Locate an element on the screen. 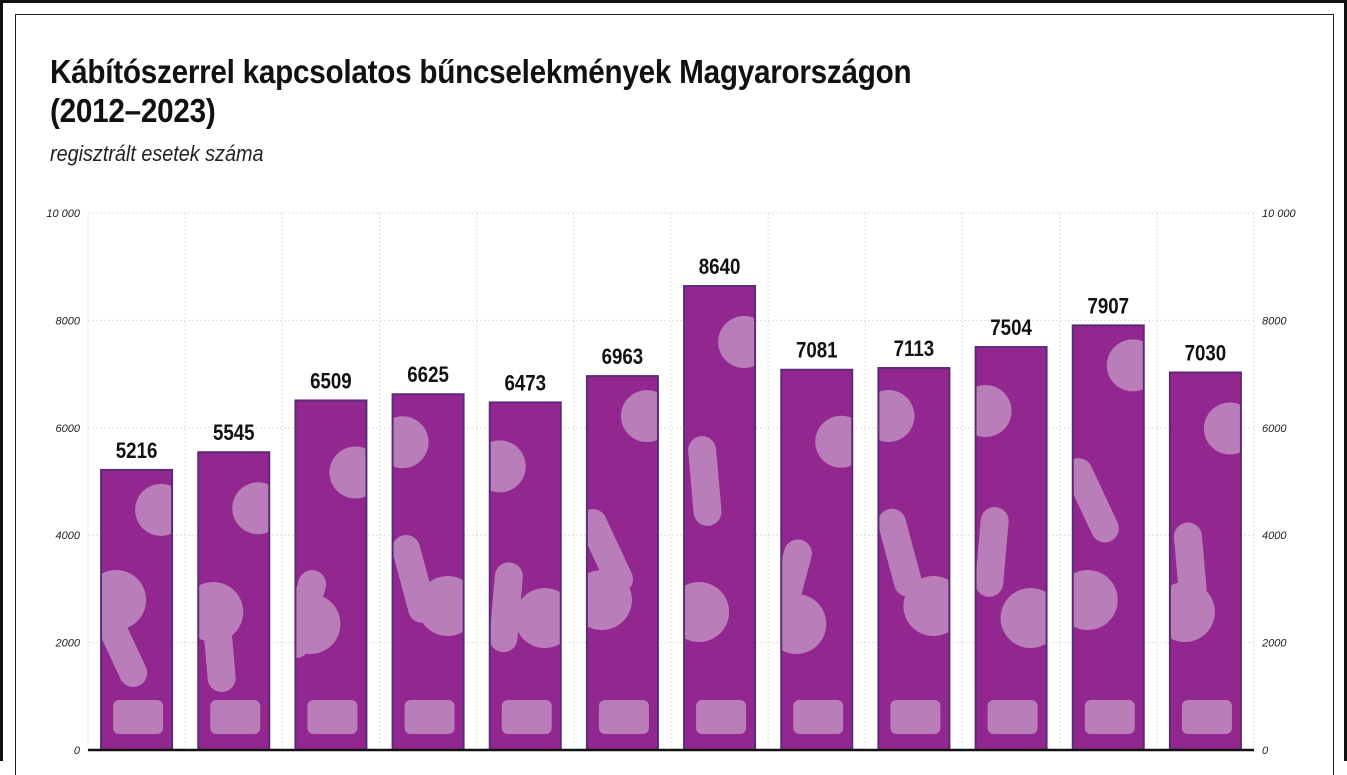  y-tick-label-right: 8000 is located at coordinates (1274, 321).